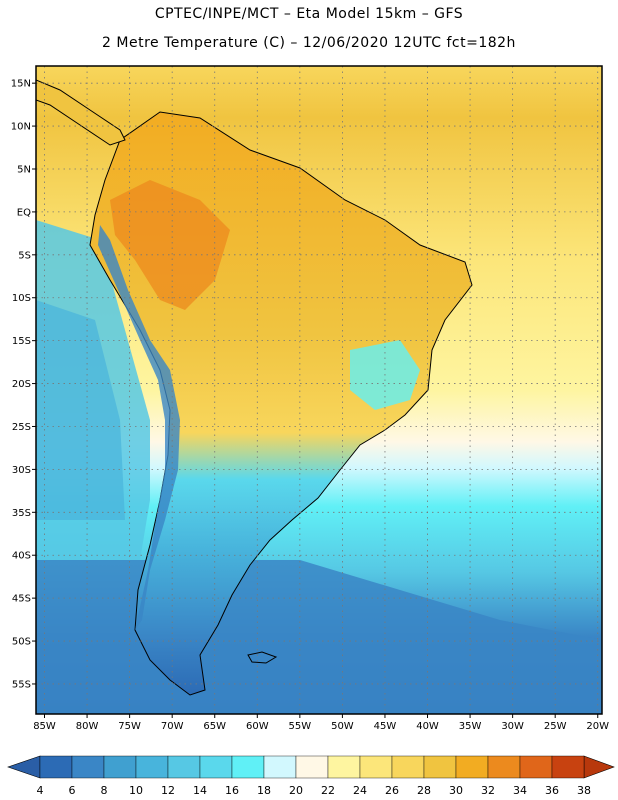 The height and width of the screenshot is (800, 618). Describe the element at coordinates (328, 790) in the screenshot. I see `colorbar-label: 22` at that location.